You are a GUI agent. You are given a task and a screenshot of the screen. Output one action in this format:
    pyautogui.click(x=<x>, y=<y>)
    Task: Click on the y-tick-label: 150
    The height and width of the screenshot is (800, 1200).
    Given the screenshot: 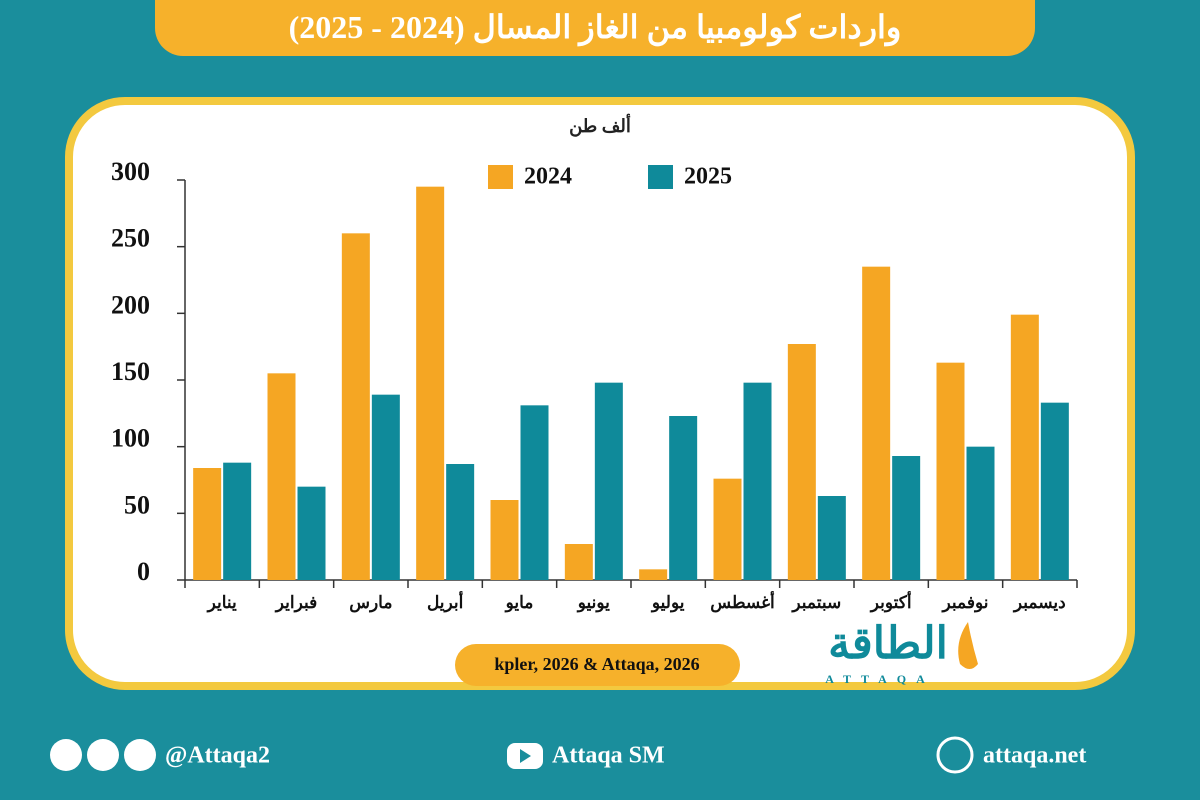 What is the action you would take?
    pyautogui.click(x=130, y=371)
    